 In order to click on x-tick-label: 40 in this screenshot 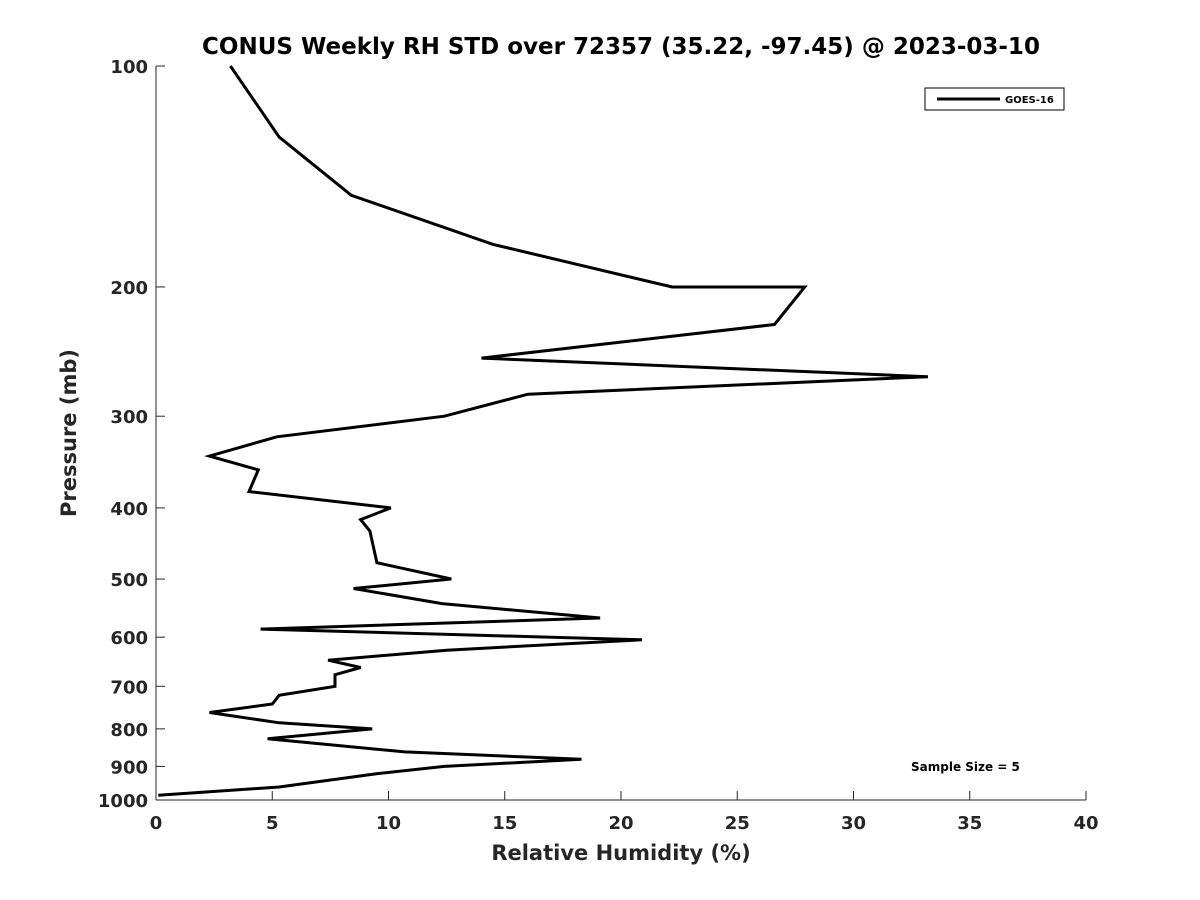, I will do `click(1085, 823)`.